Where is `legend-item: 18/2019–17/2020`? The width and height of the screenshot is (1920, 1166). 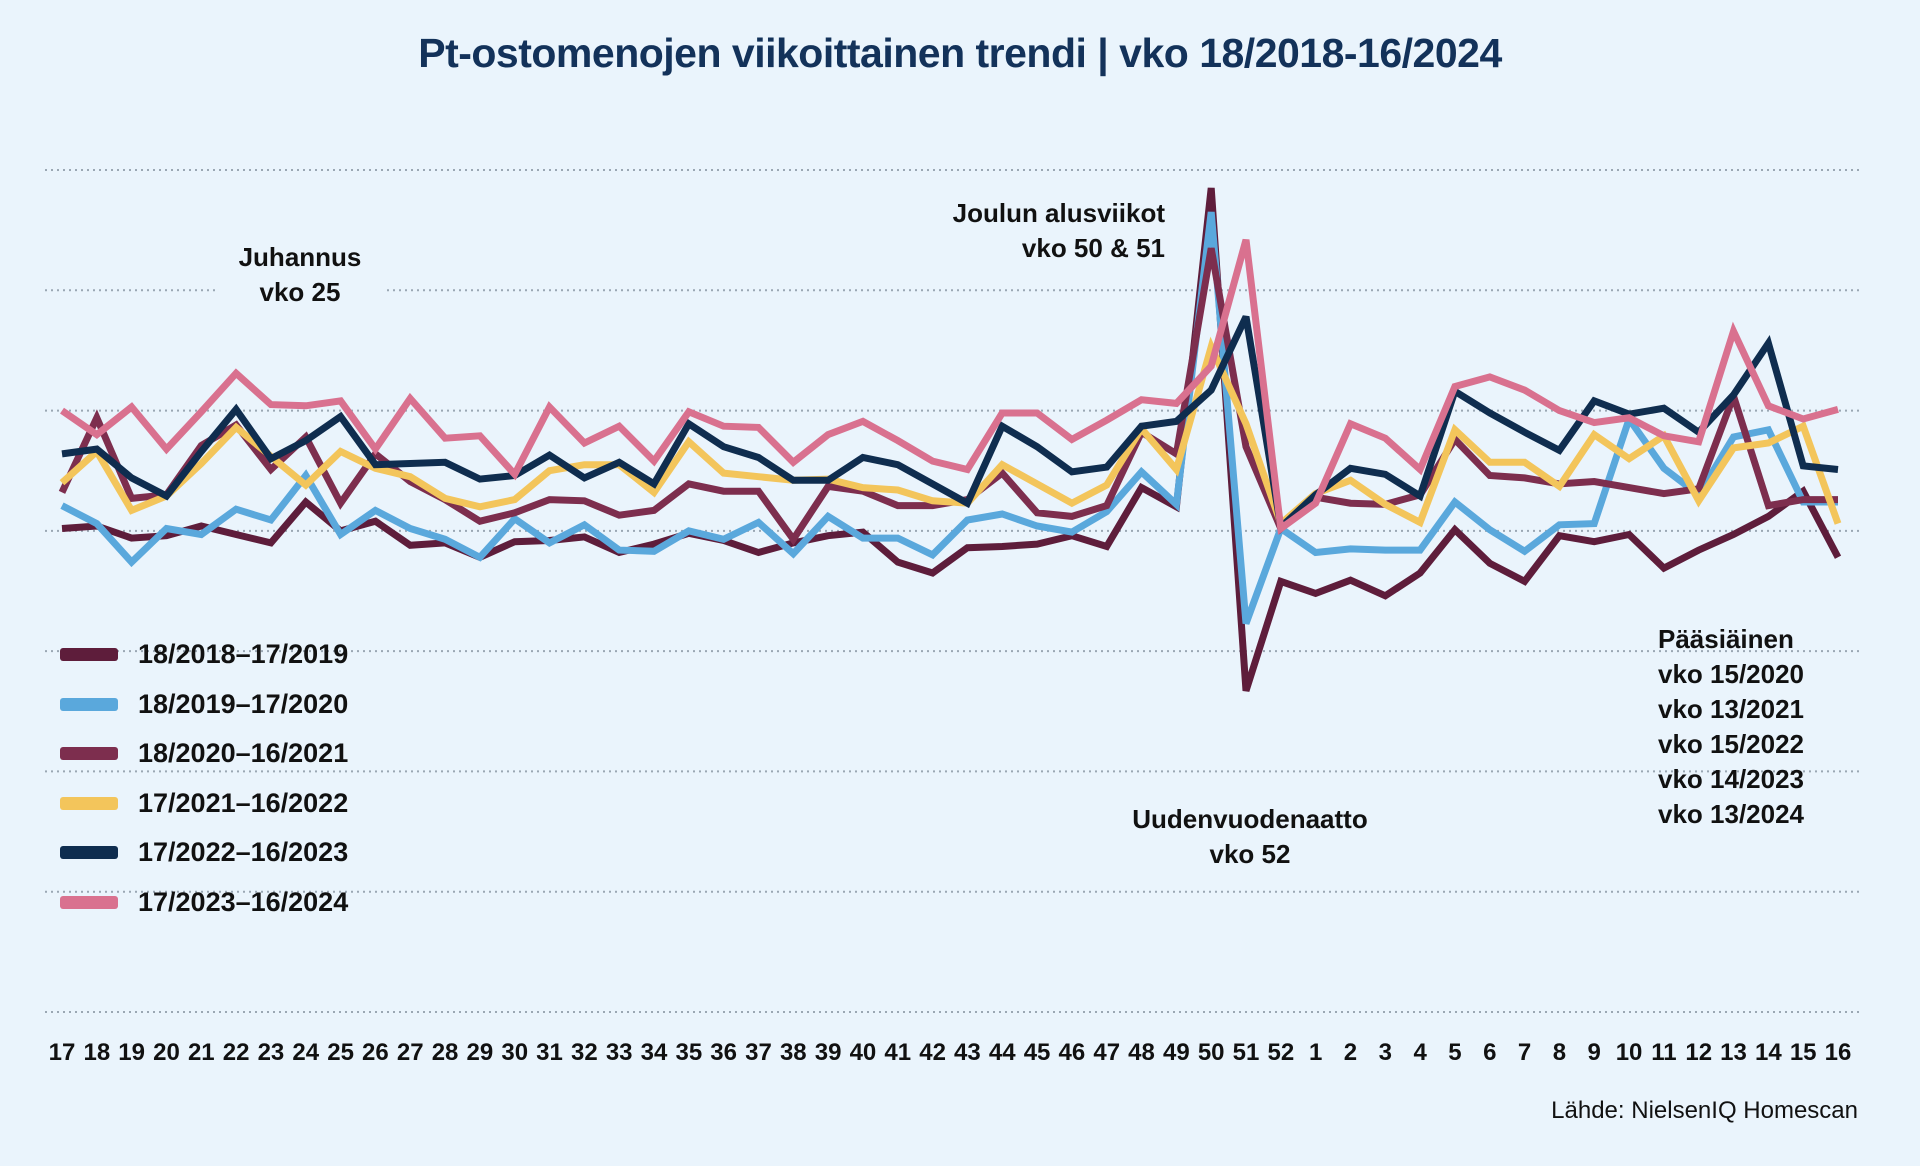 legend-item: 18/2019–17/2020 is located at coordinates (204, 705).